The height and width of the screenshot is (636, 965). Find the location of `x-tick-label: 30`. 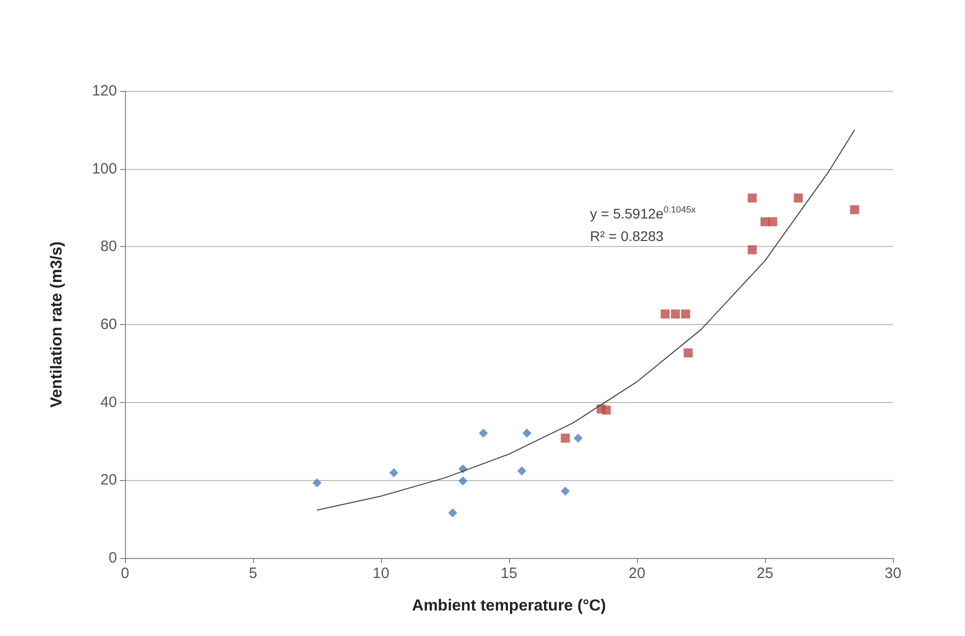

x-tick-label: 30 is located at coordinates (893, 573).